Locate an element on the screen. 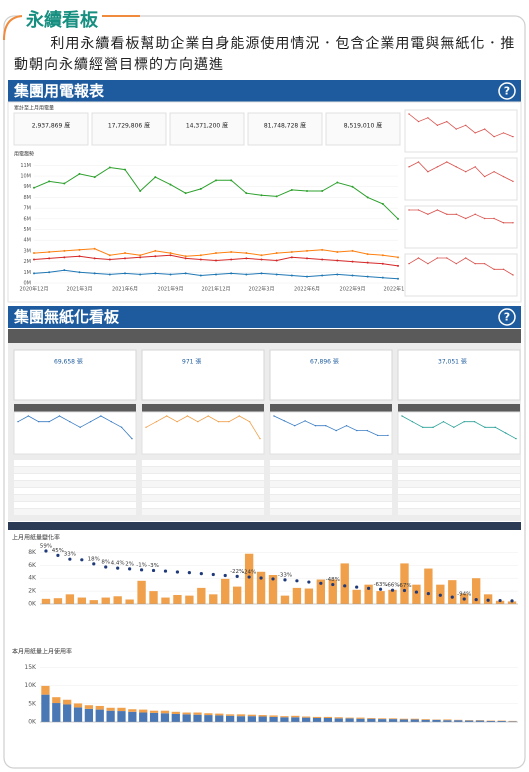  section-title: 集團無紙化看板 is located at coordinates (66, 317).